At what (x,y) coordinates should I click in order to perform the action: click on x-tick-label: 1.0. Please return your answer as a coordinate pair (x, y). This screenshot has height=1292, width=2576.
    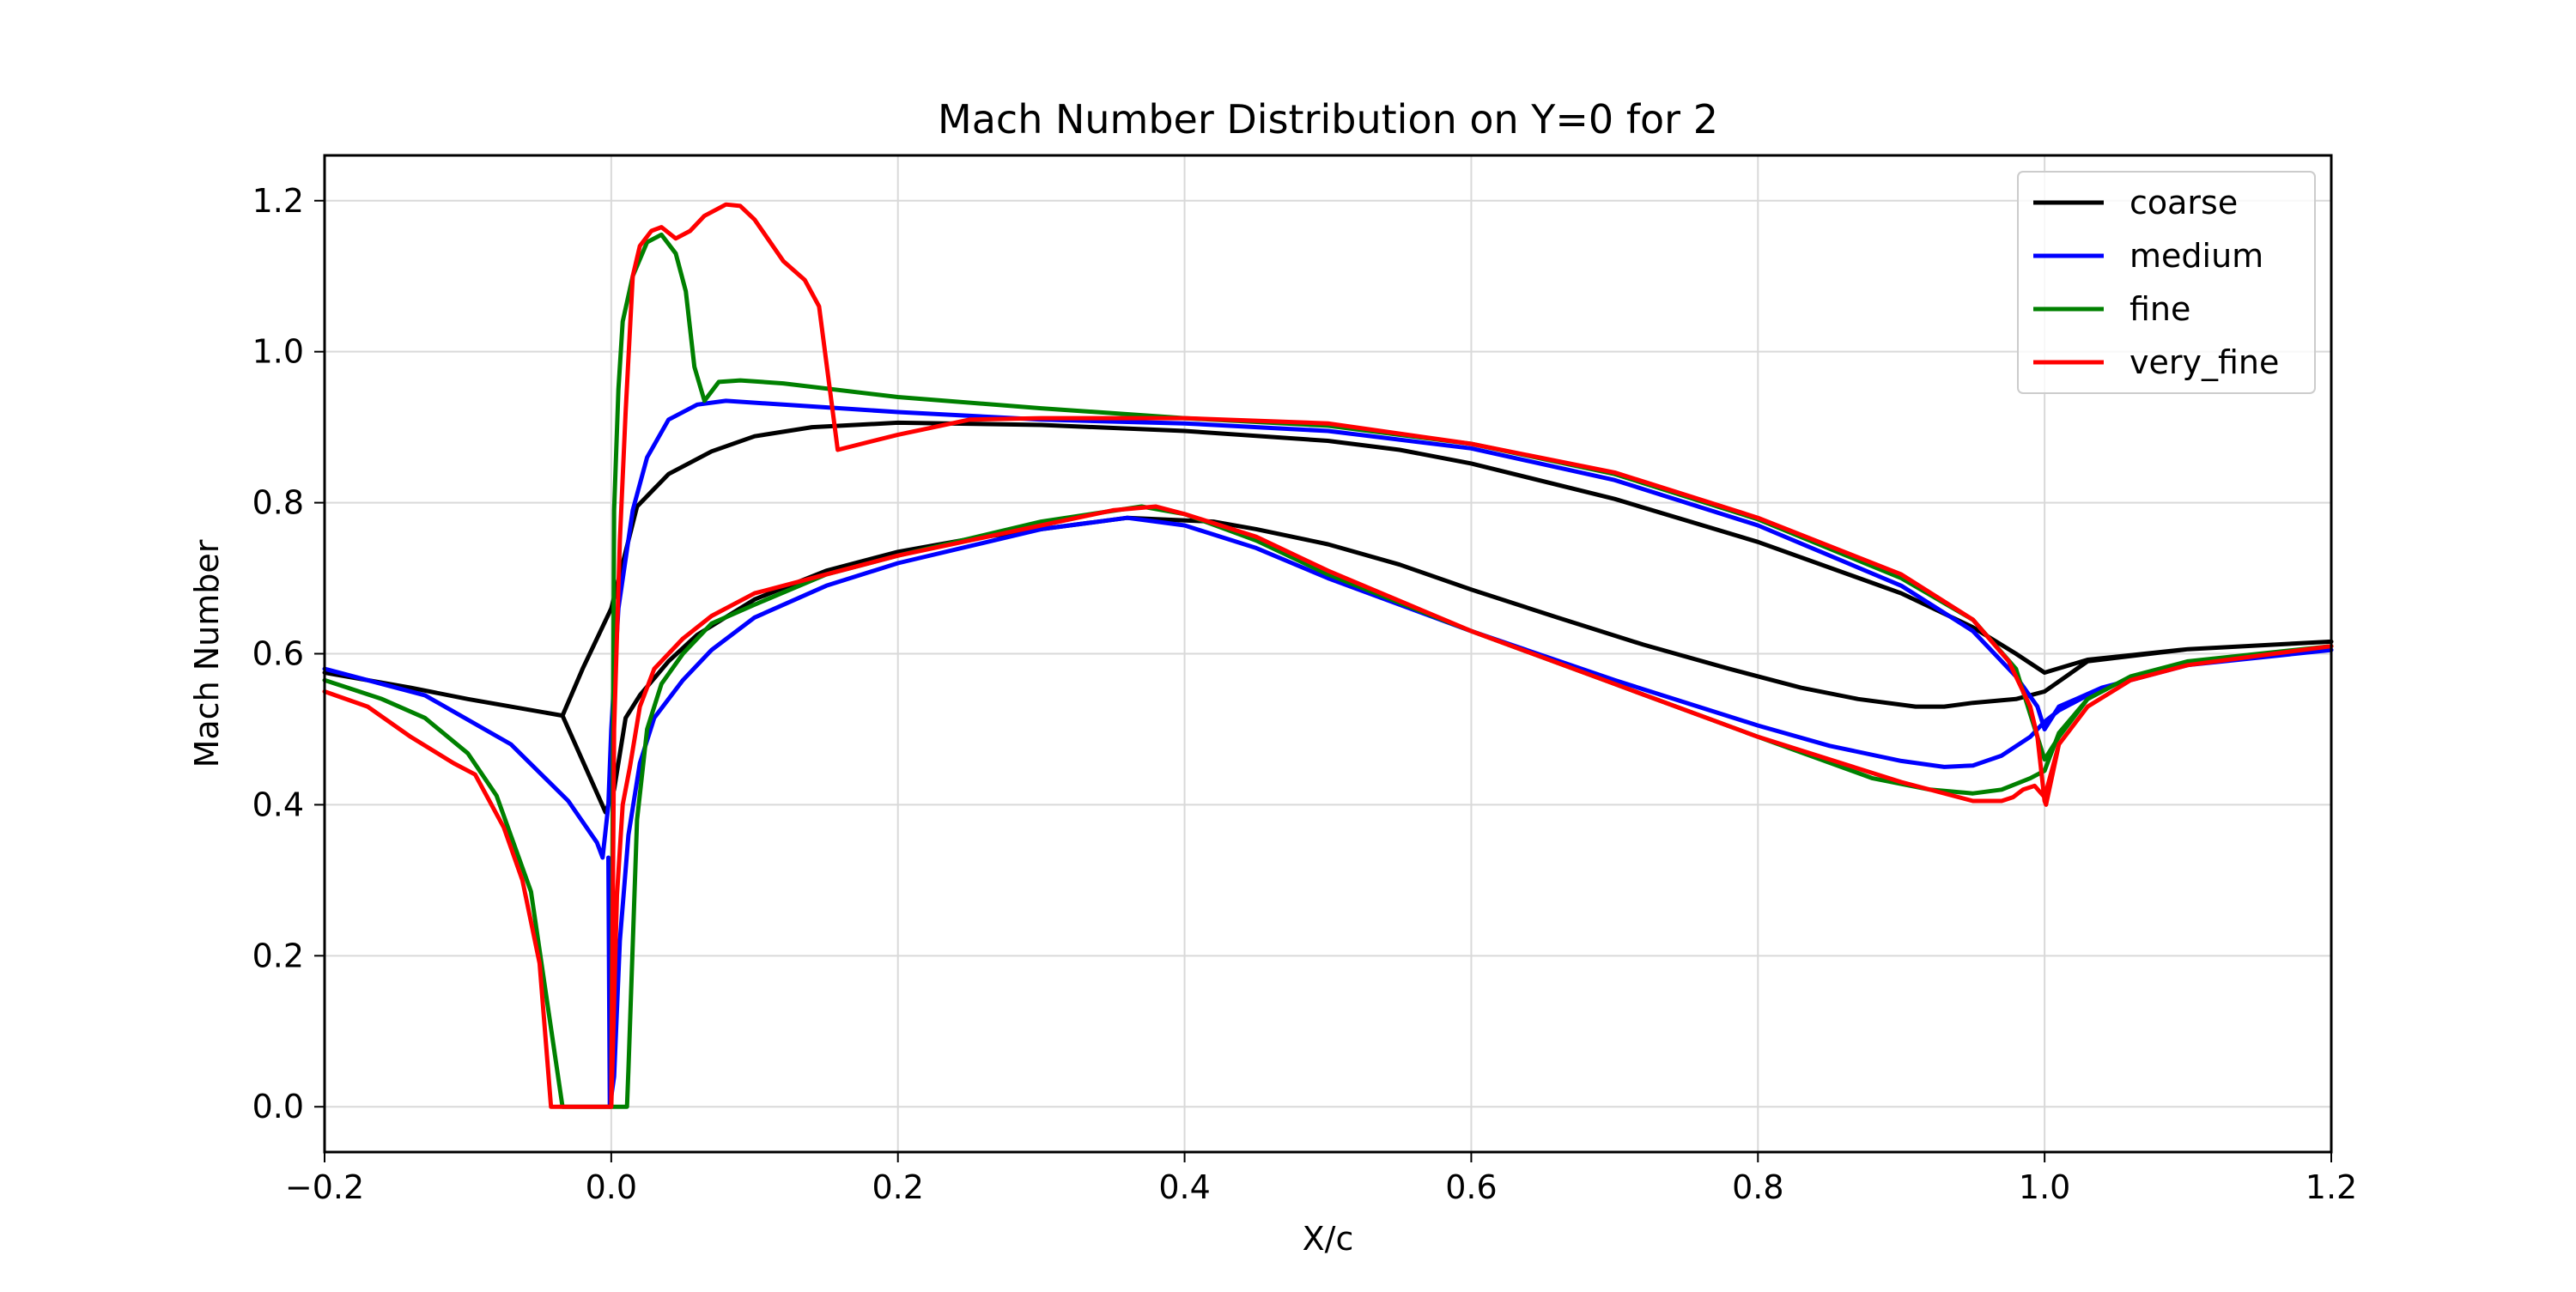
    Looking at the image, I should click on (2045, 1187).